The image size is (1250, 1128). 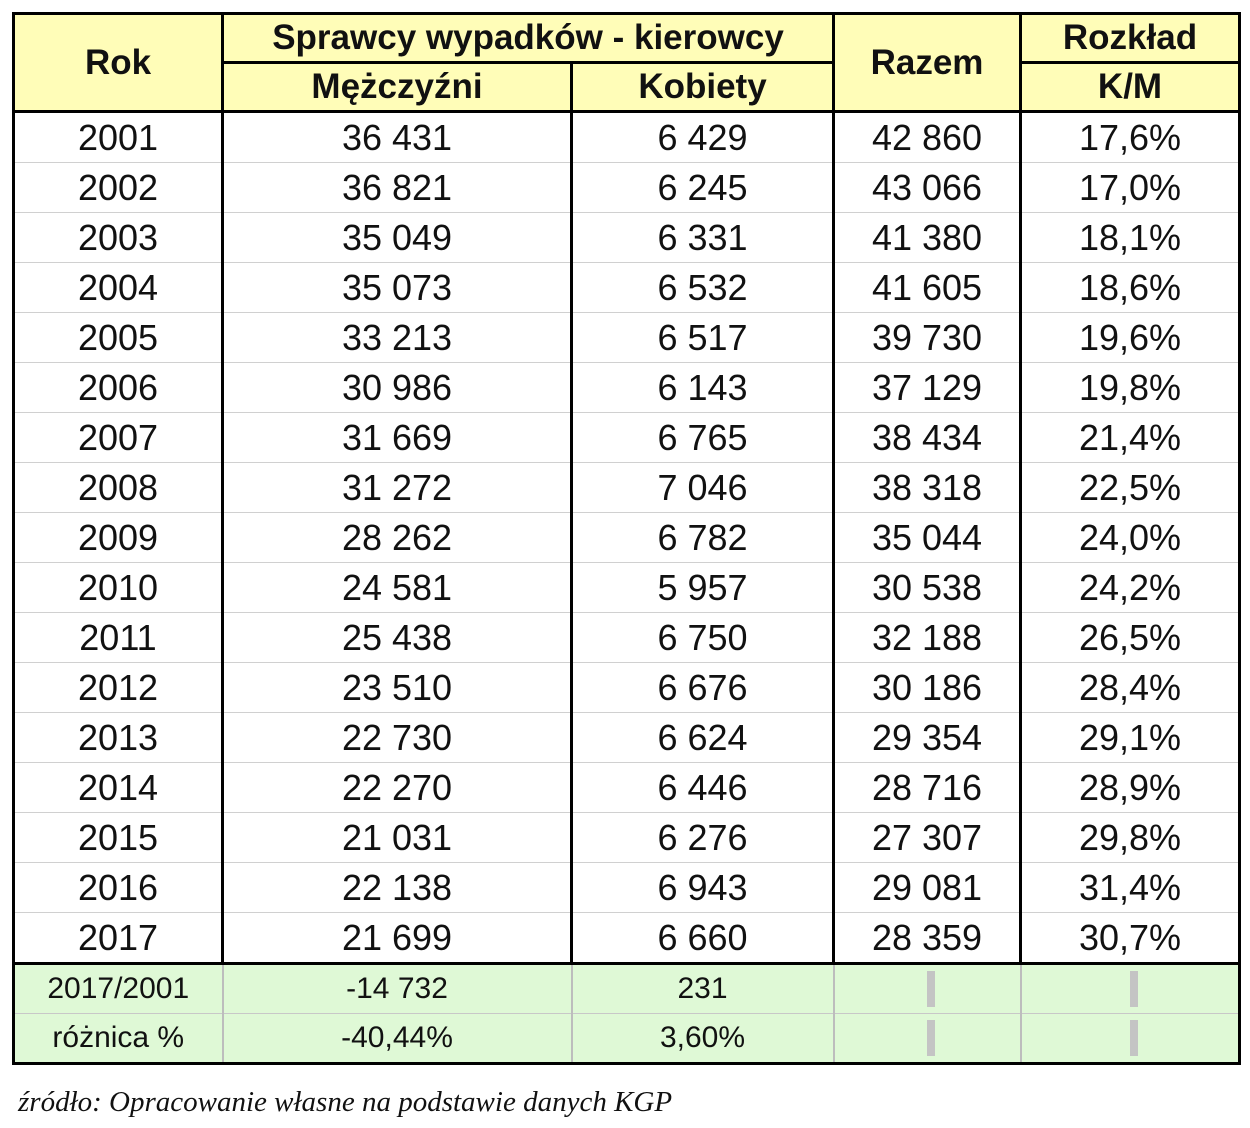 What do you see at coordinates (626, 337) in the screenshot?
I see `table-row: 2005 33 213 6 517 39 730 19,6%` at bounding box center [626, 337].